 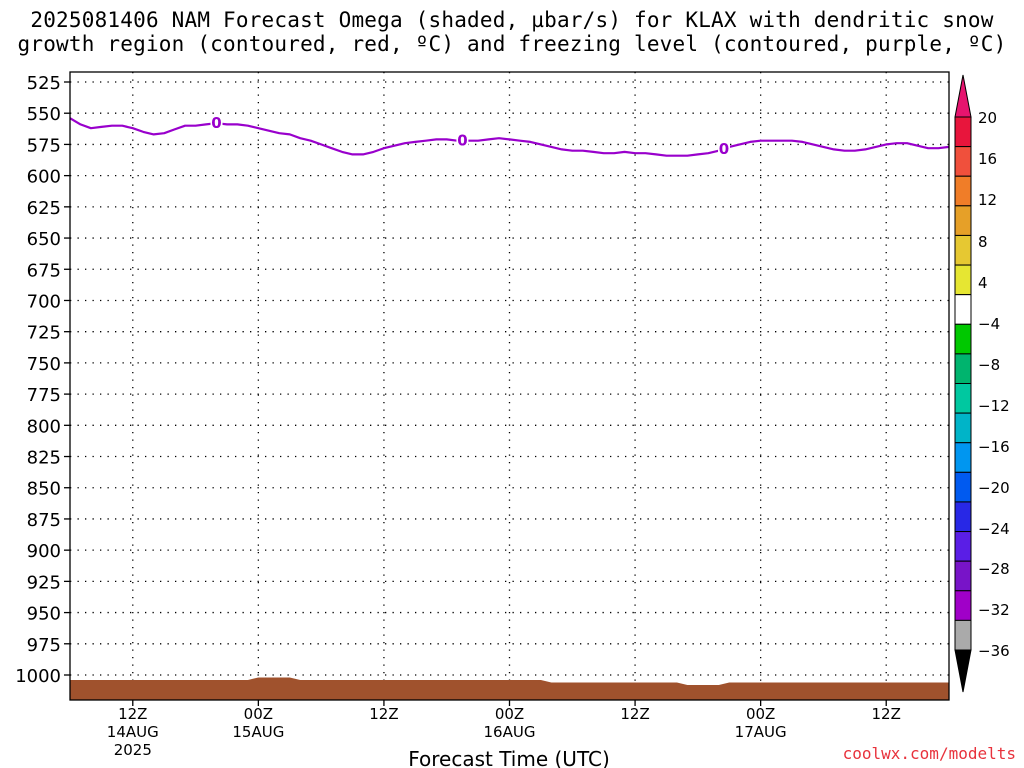 I want to click on x-tick-label-30-0: 12Z, so click(x=383, y=714).